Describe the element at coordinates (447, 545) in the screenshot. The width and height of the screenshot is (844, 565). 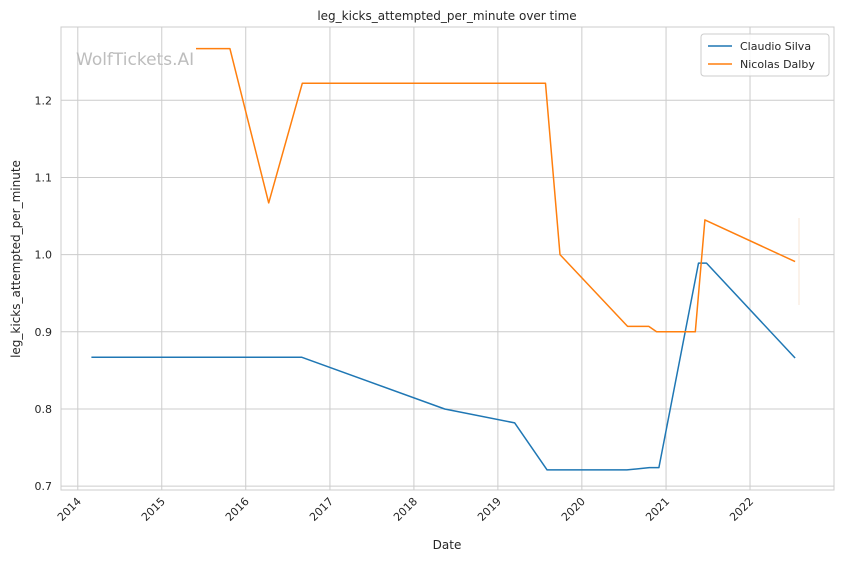
I see `x-axis-label: Date` at that location.